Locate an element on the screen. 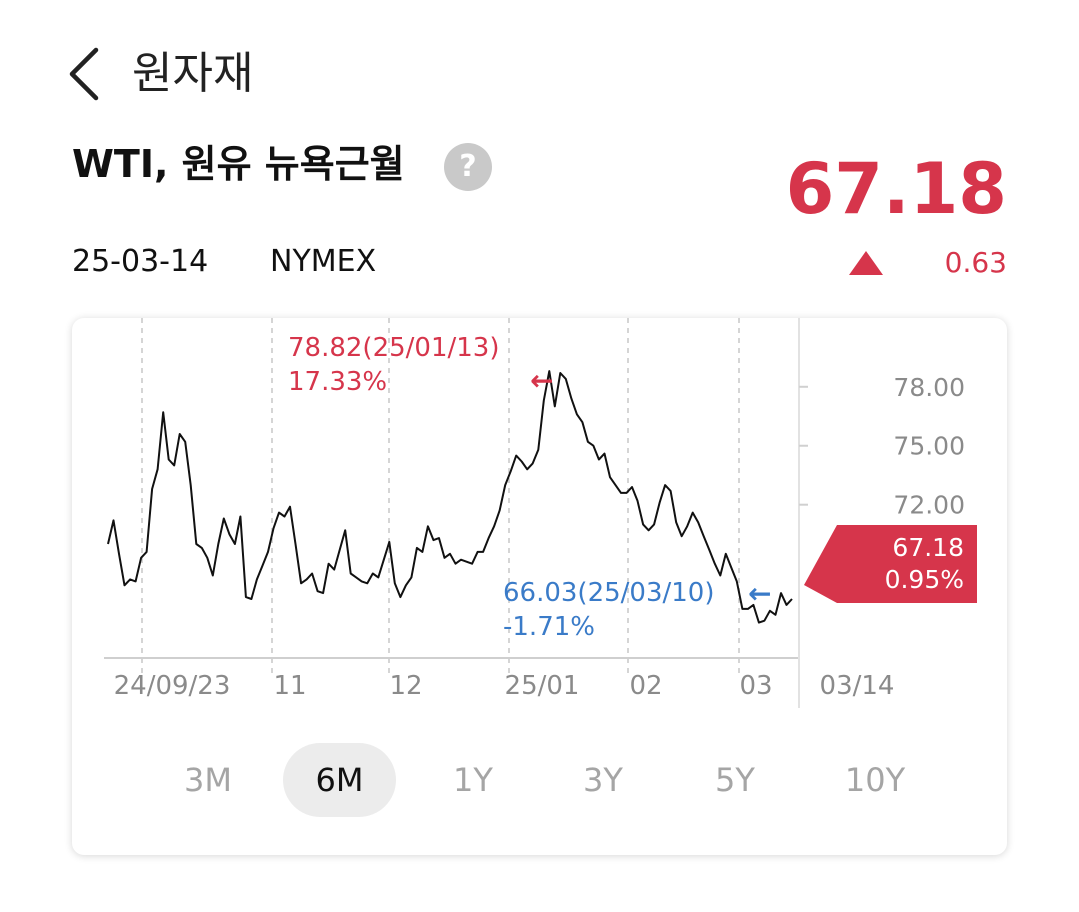 Image resolution: width=1079 pixels, height=912 pixels. range-tab-1y: 1Y is located at coordinates (473, 780).